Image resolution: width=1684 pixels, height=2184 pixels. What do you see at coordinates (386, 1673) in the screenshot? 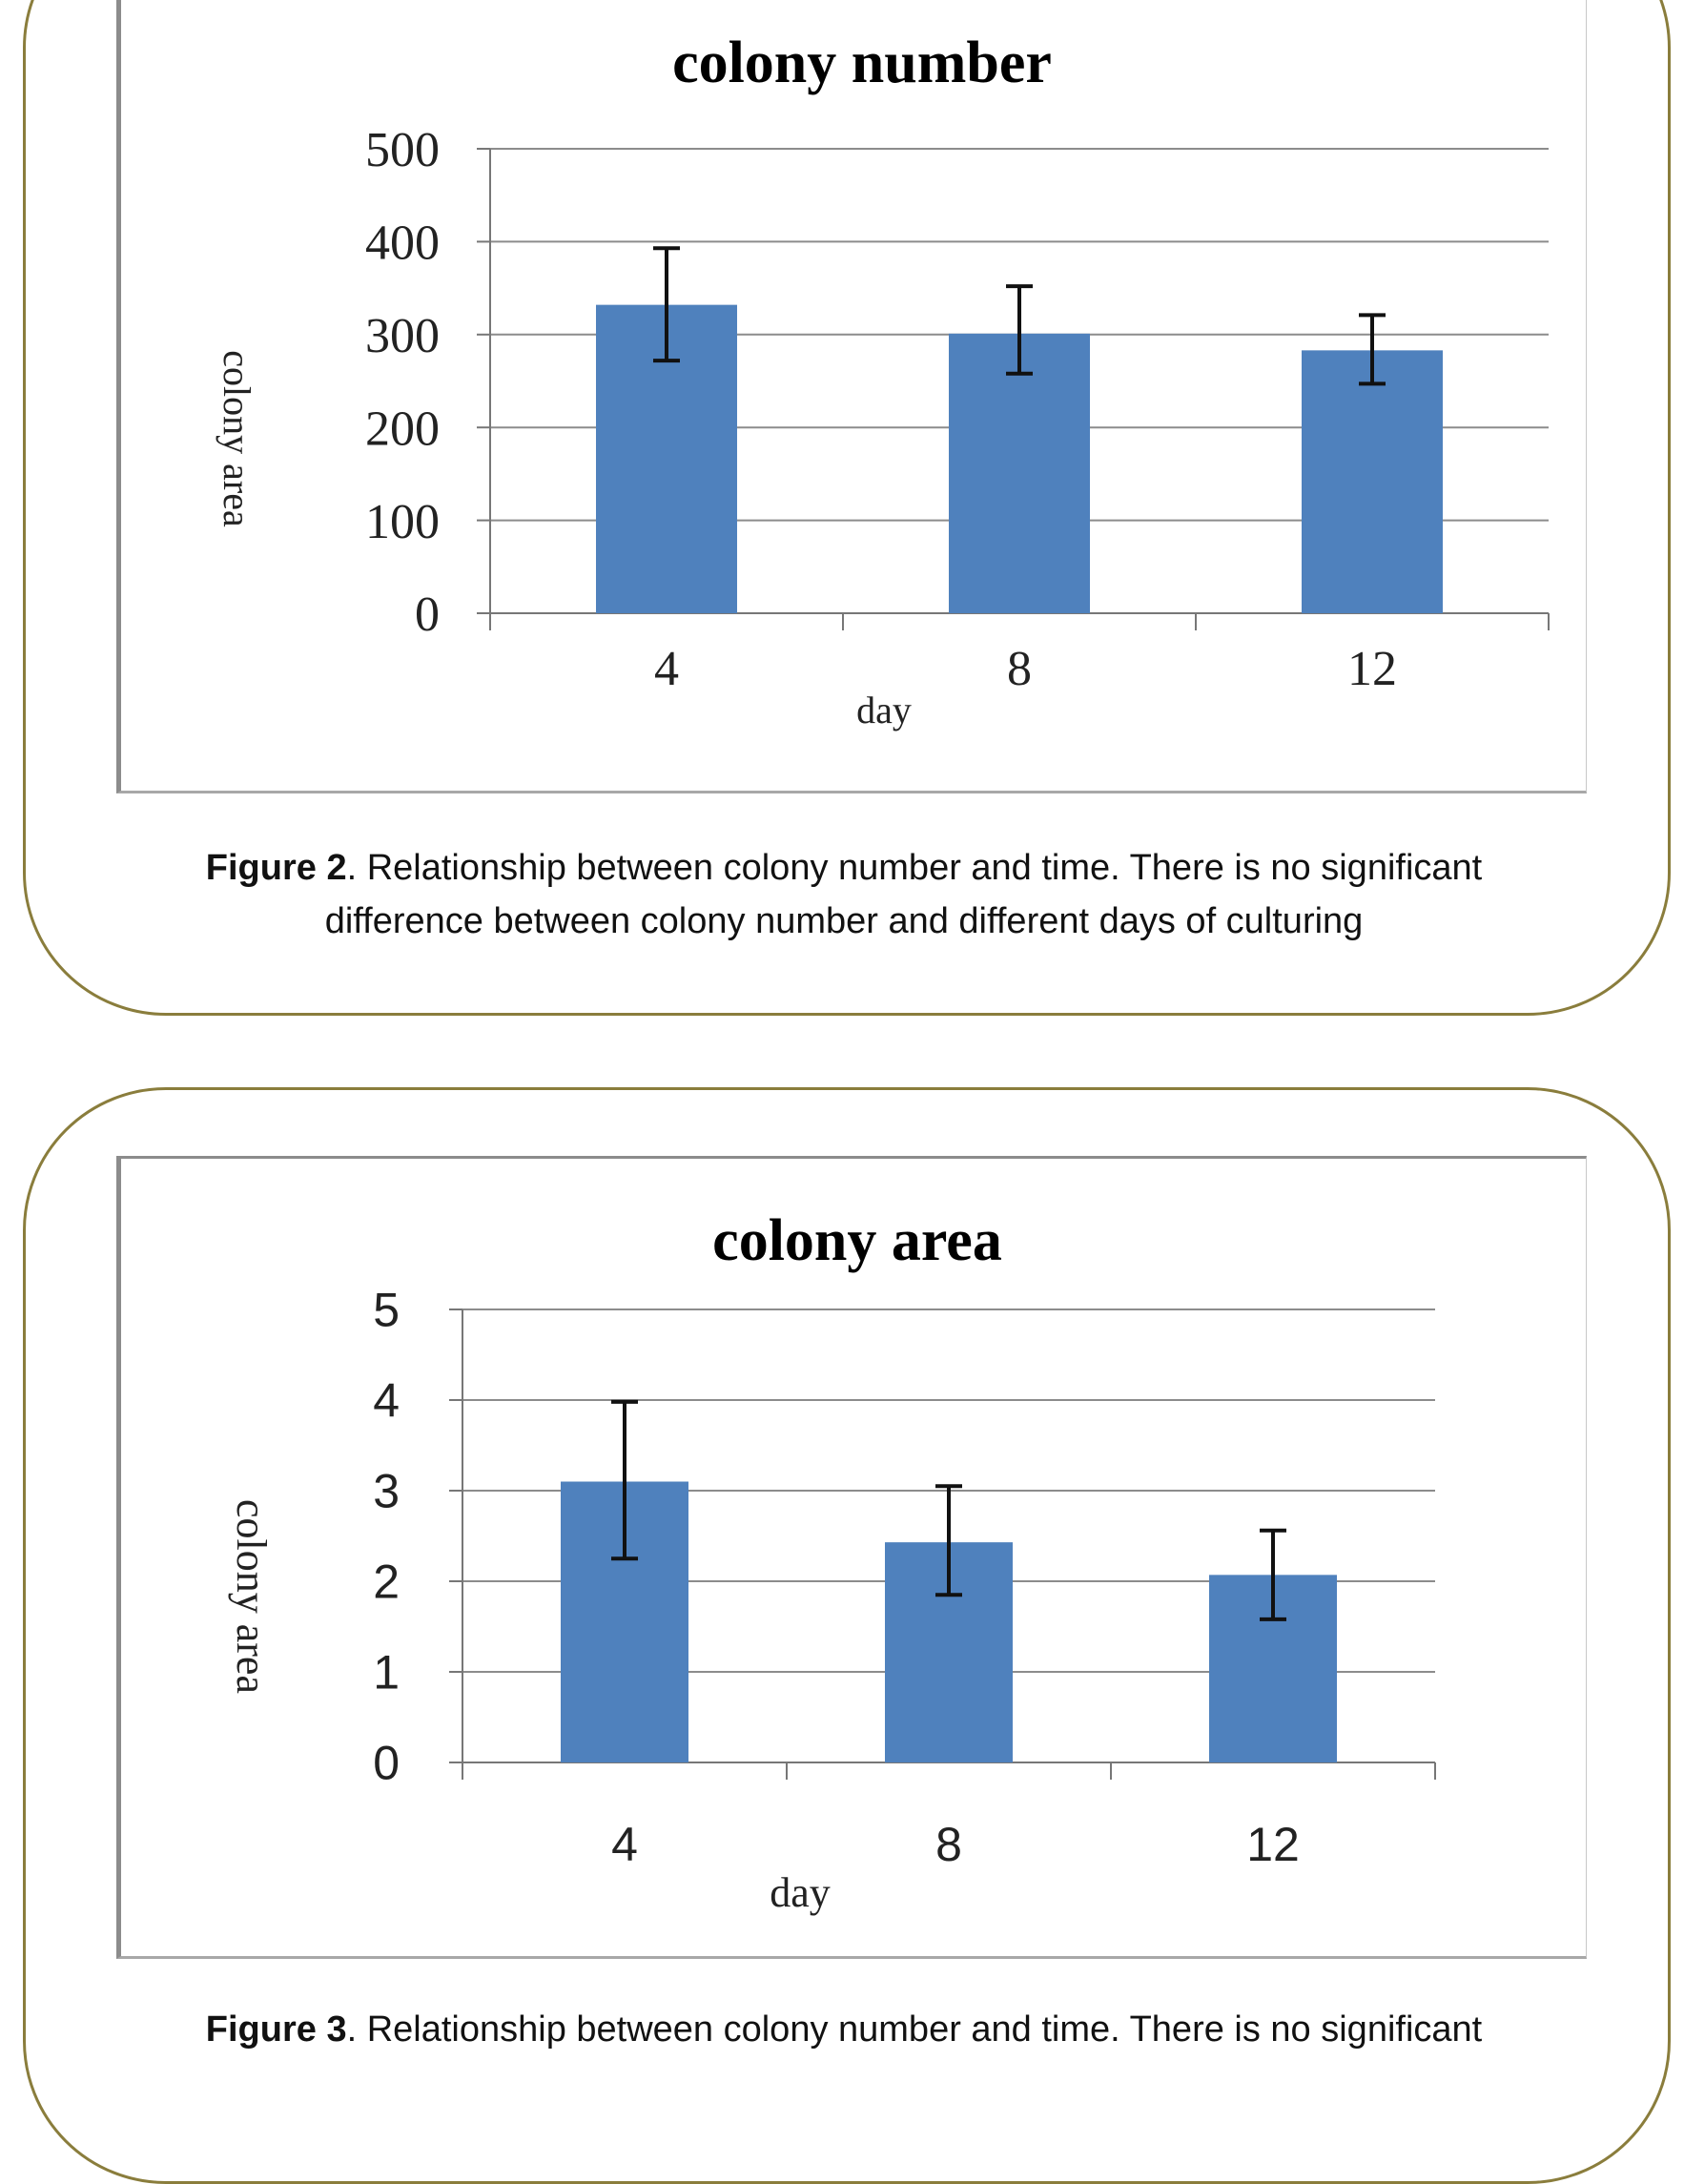
I see `colony-area-y-tick-label: 1` at bounding box center [386, 1673].